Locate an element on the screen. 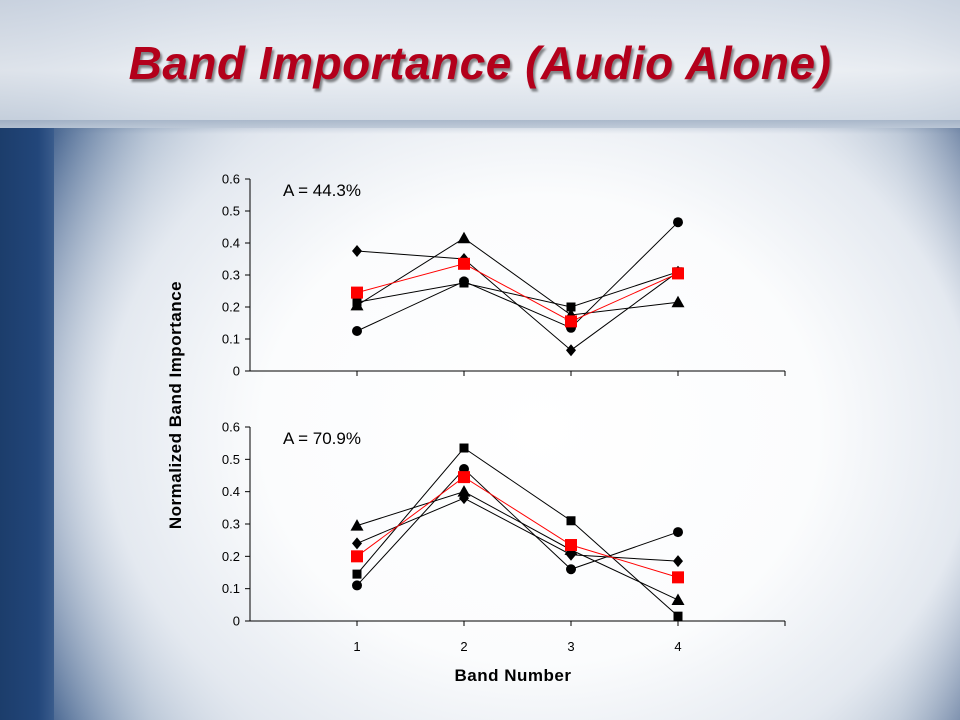 Image resolution: width=960 pixels, height=720 pixels. x-tick-label: 4 is located at coordinates (677, 646).